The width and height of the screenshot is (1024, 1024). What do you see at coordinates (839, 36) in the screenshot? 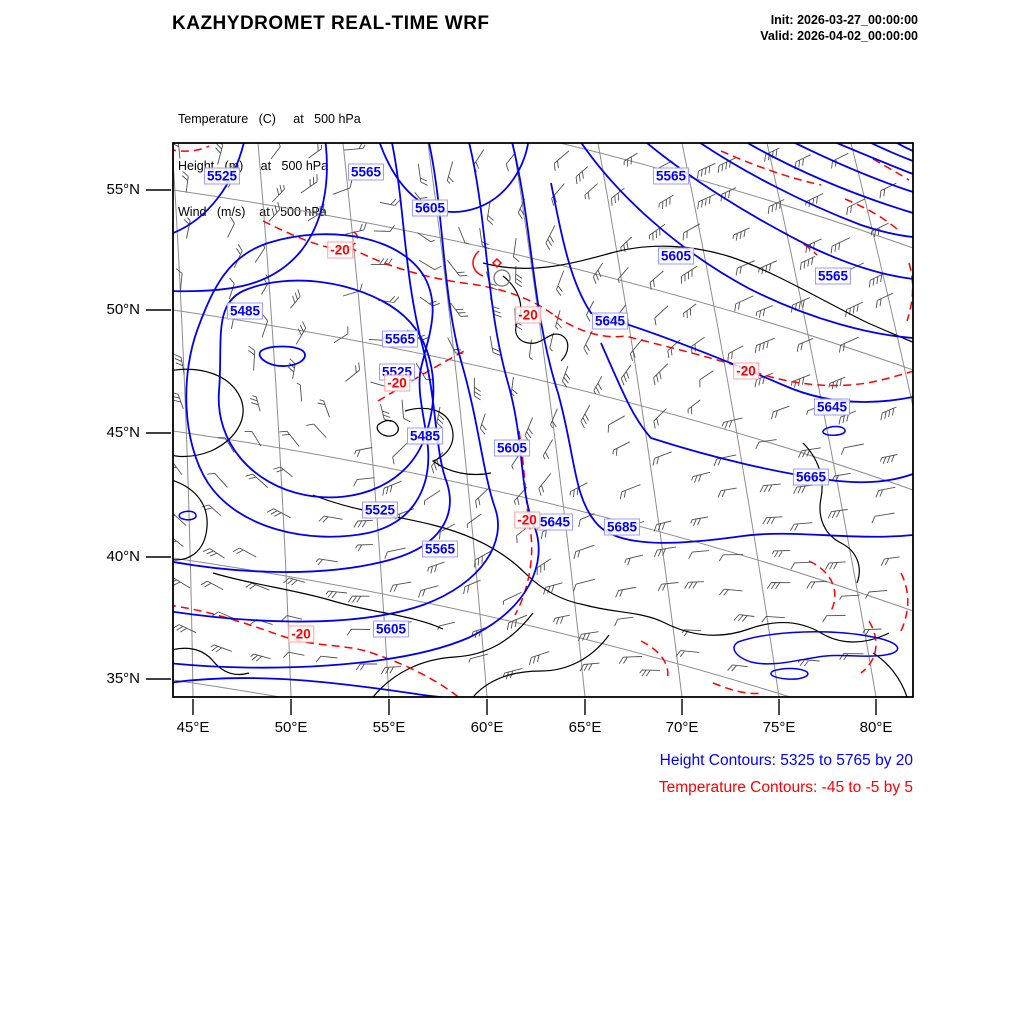
I see `valid-timestamp: Valid: 2026-04-02_00:00:00` at bounding box center [839, 36].